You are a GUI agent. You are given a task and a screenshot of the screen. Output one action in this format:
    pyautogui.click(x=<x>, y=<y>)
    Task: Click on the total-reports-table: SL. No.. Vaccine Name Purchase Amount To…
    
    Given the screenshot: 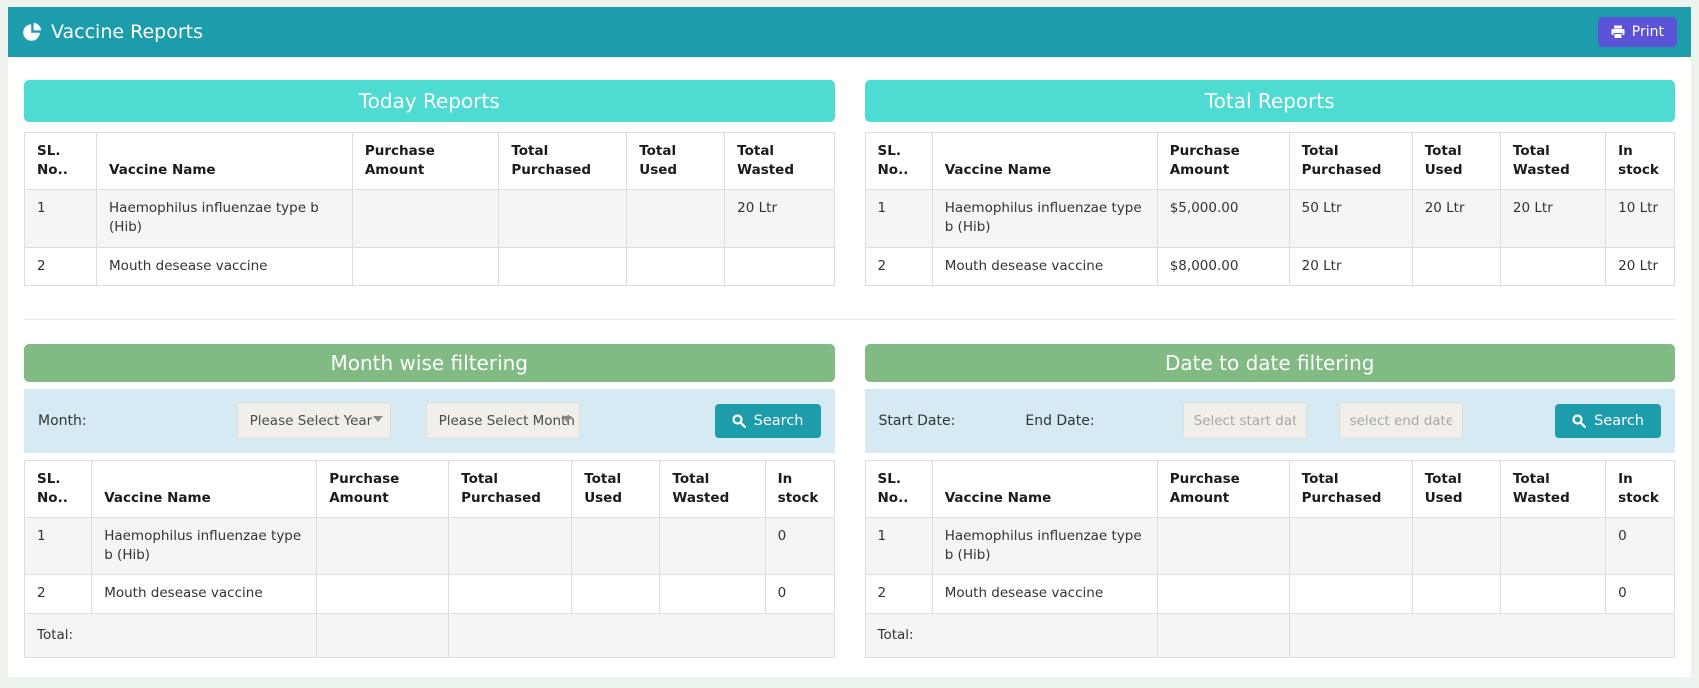 What is the action you would take?
    pyautogui.click(x=1270, y=208)
    